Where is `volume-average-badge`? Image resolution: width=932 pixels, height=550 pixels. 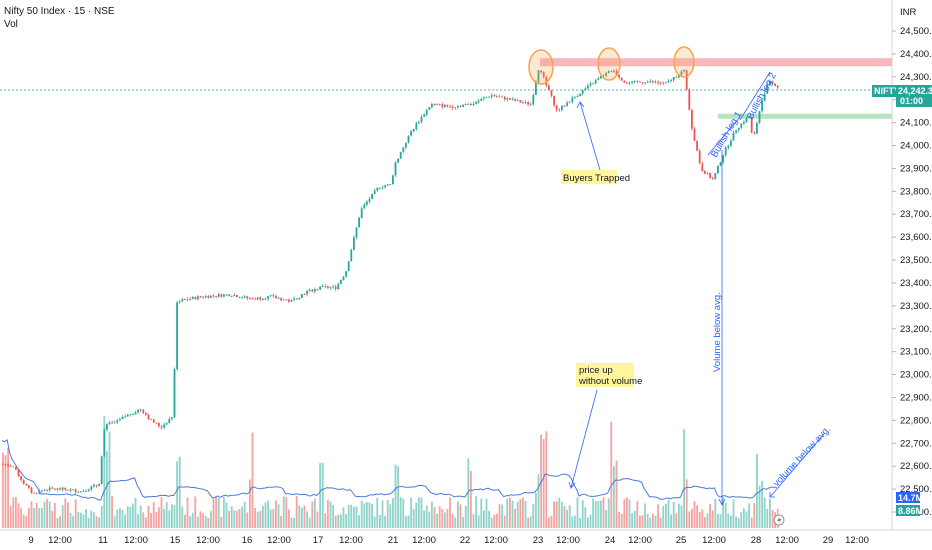
volume-average-badge is located at coordinates (908, 497).